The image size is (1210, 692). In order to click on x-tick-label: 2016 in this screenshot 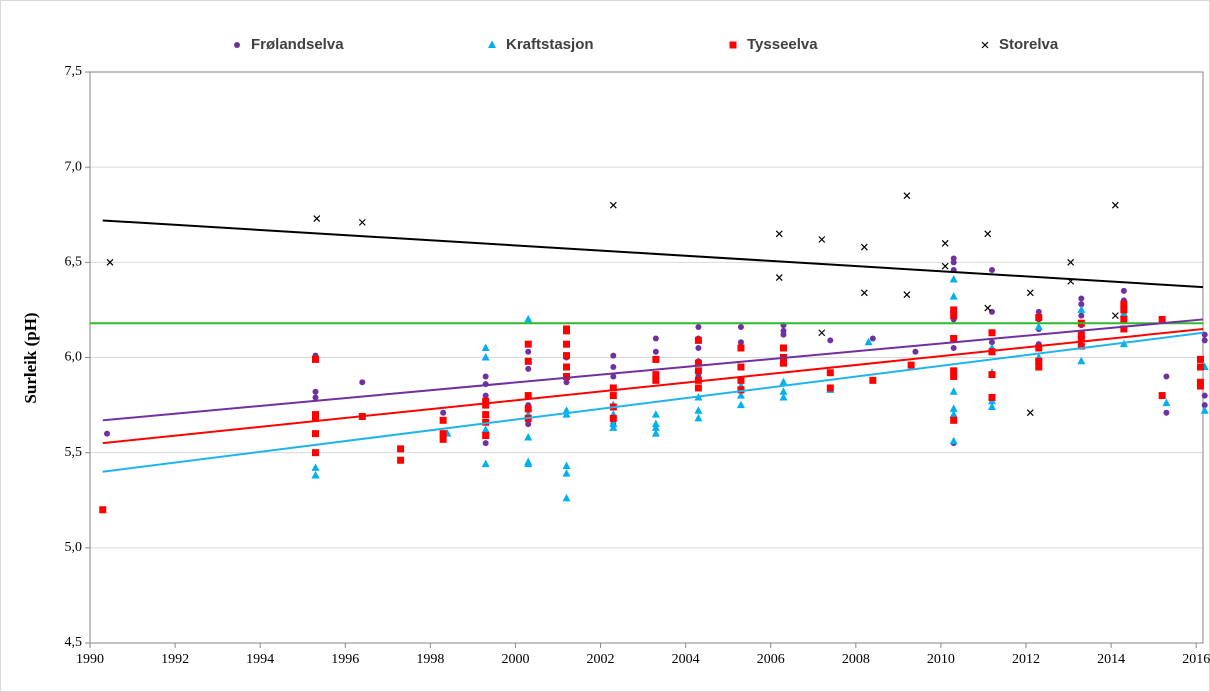, I will do `click(1196, 659)`.